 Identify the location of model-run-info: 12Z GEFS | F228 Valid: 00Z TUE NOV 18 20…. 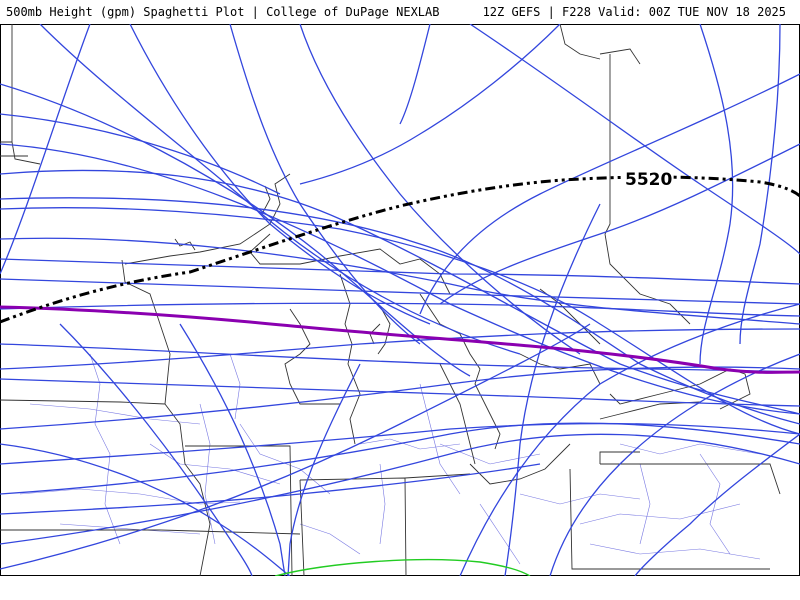
(634, 12).